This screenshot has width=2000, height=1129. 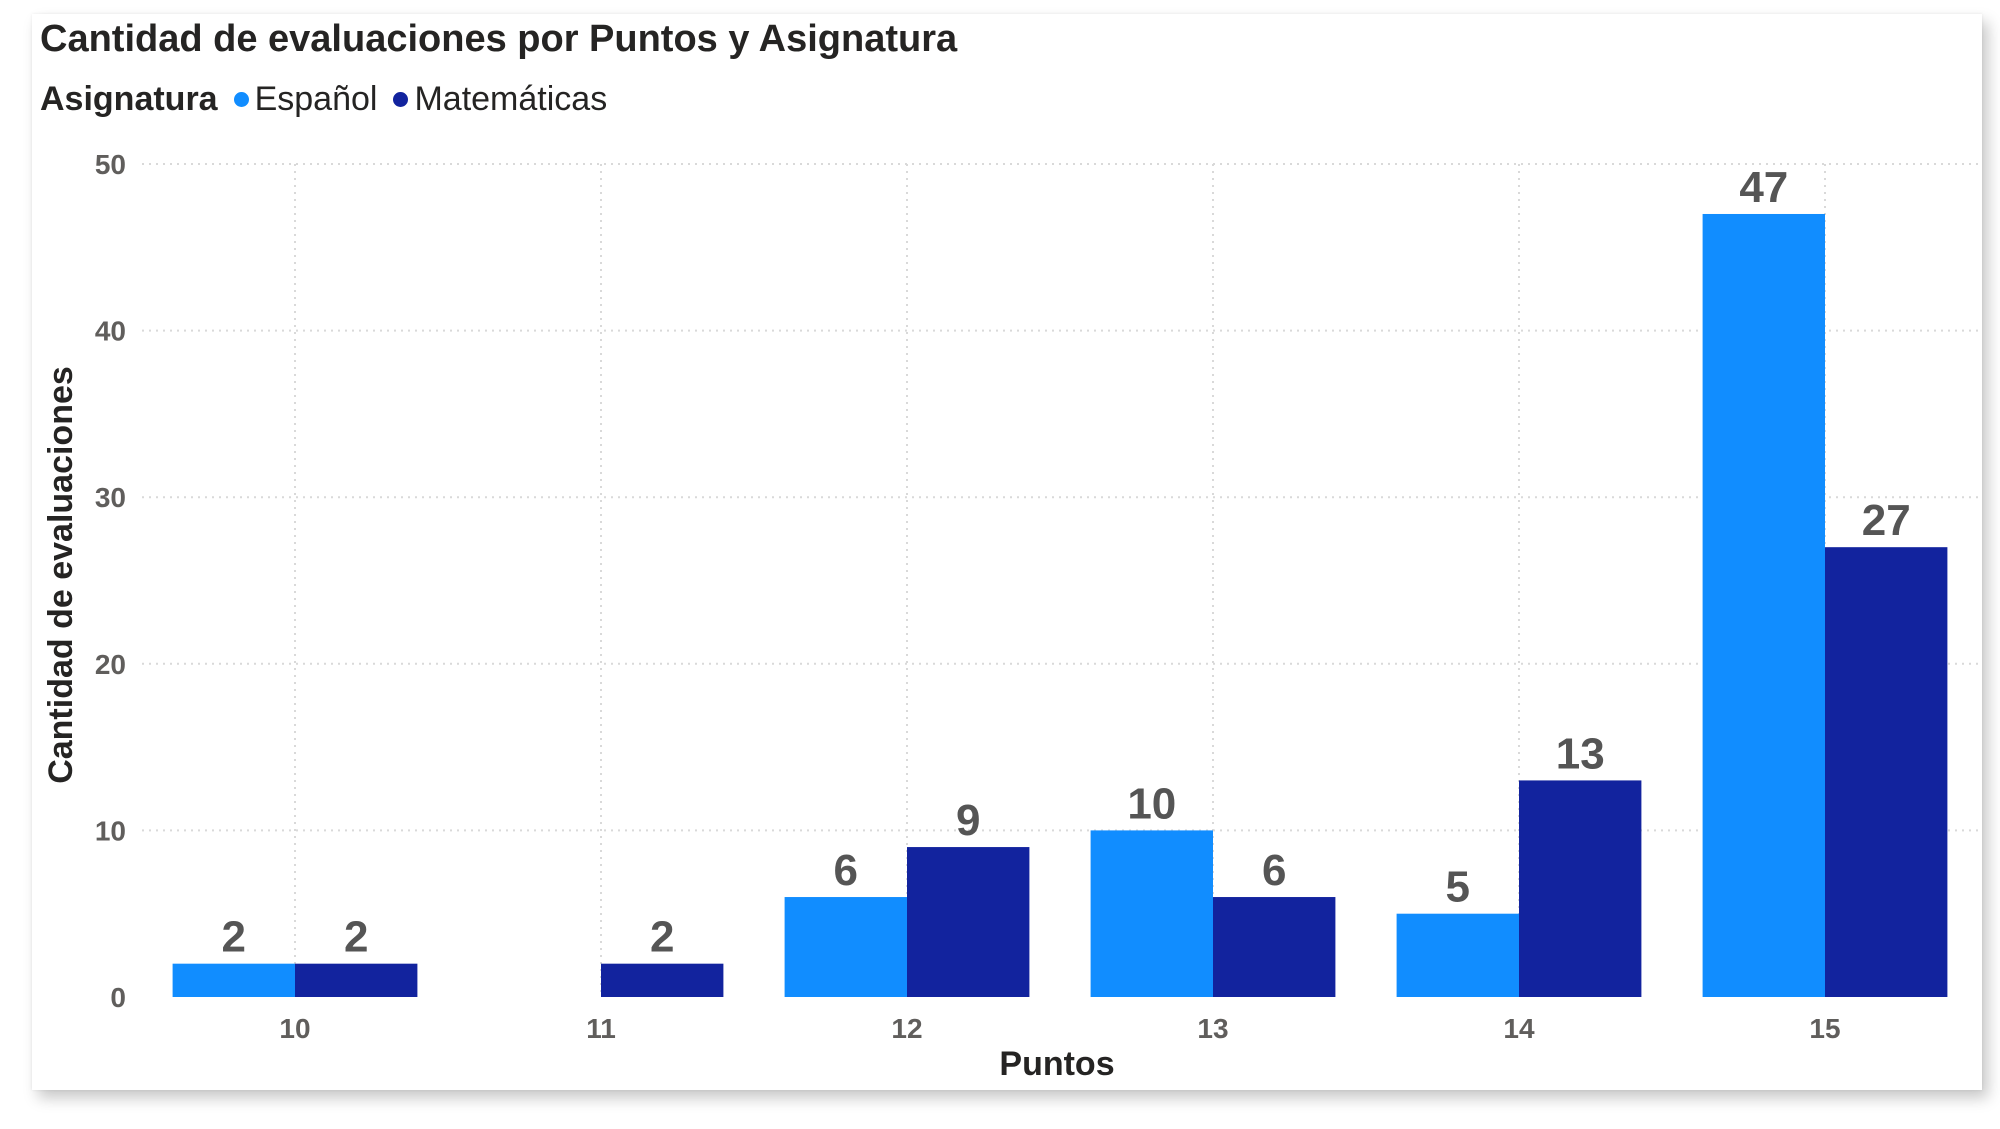 What do you see at coordinates (61, 575) in the screenshot?
I see `y-axis-title: Cantidad de evaluaciones` at bounding box center [61, 575].